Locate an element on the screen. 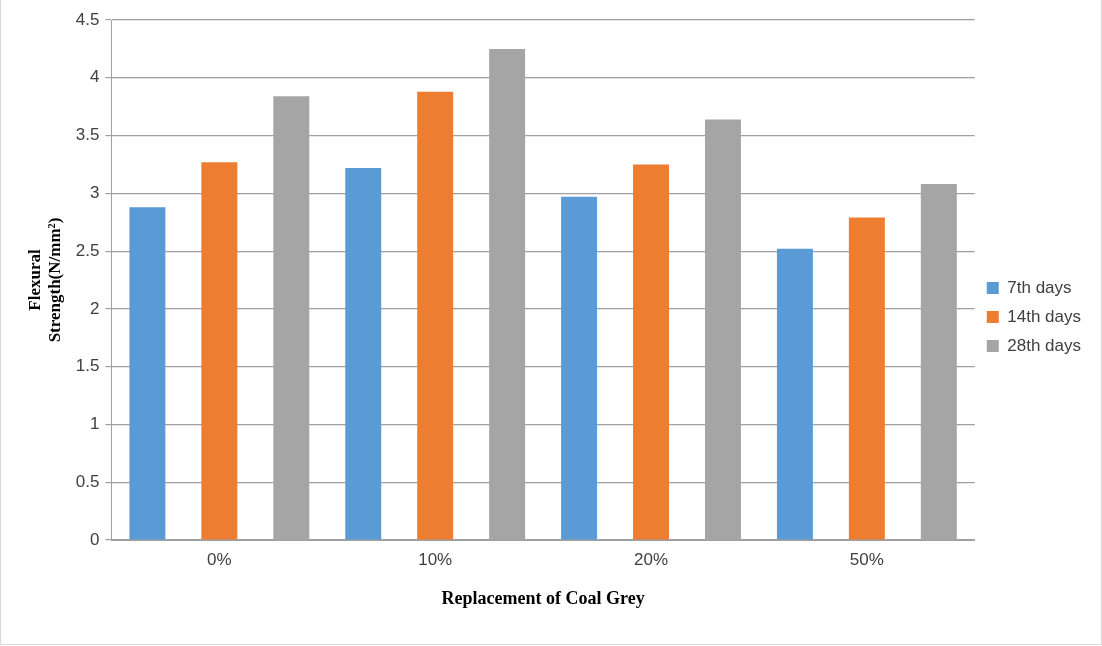  y-tick-label: 2.5 is located at coordinates (87, 250).